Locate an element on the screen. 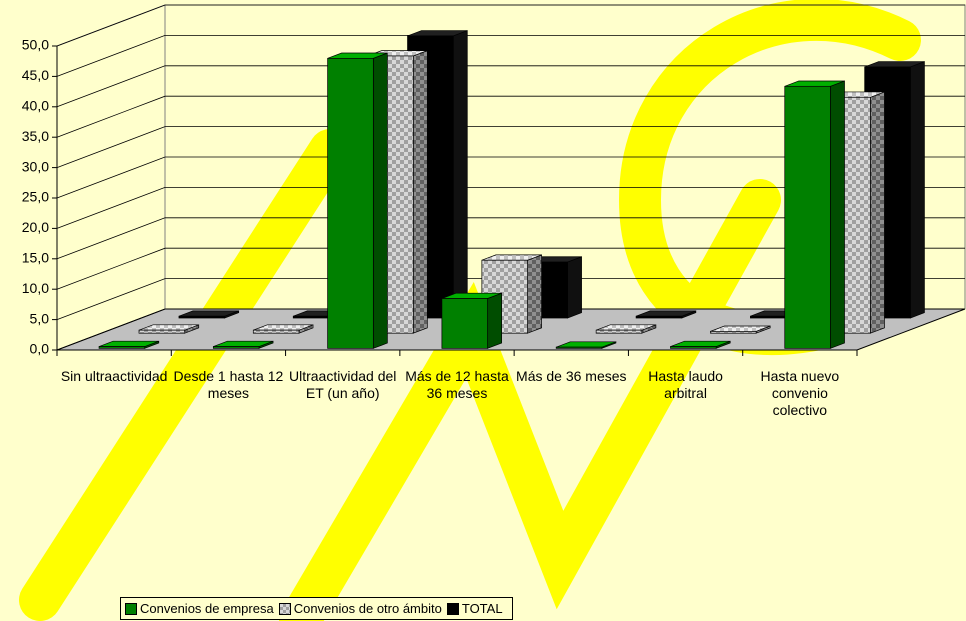 The height and width of the screenshot is (621, 966). y-tick-label: 45,0 is located at coordinates (35, 75).